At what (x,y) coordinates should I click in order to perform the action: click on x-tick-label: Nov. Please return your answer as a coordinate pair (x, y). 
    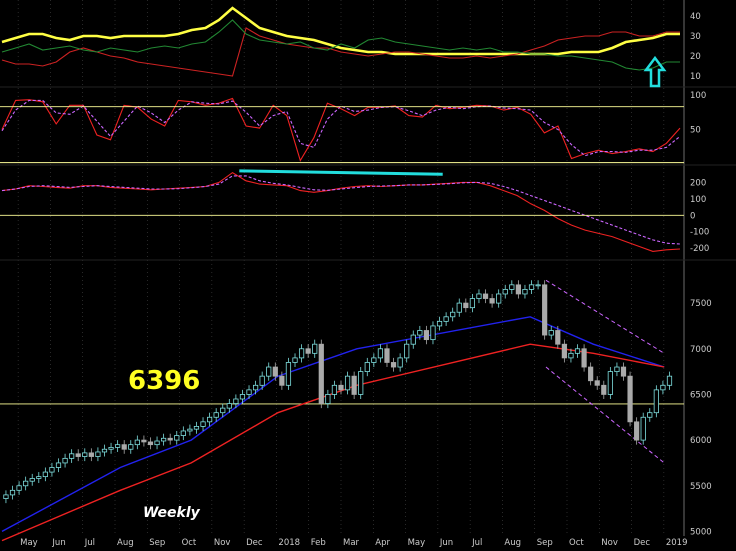
    Looking at the image, I should click on (222, 542).